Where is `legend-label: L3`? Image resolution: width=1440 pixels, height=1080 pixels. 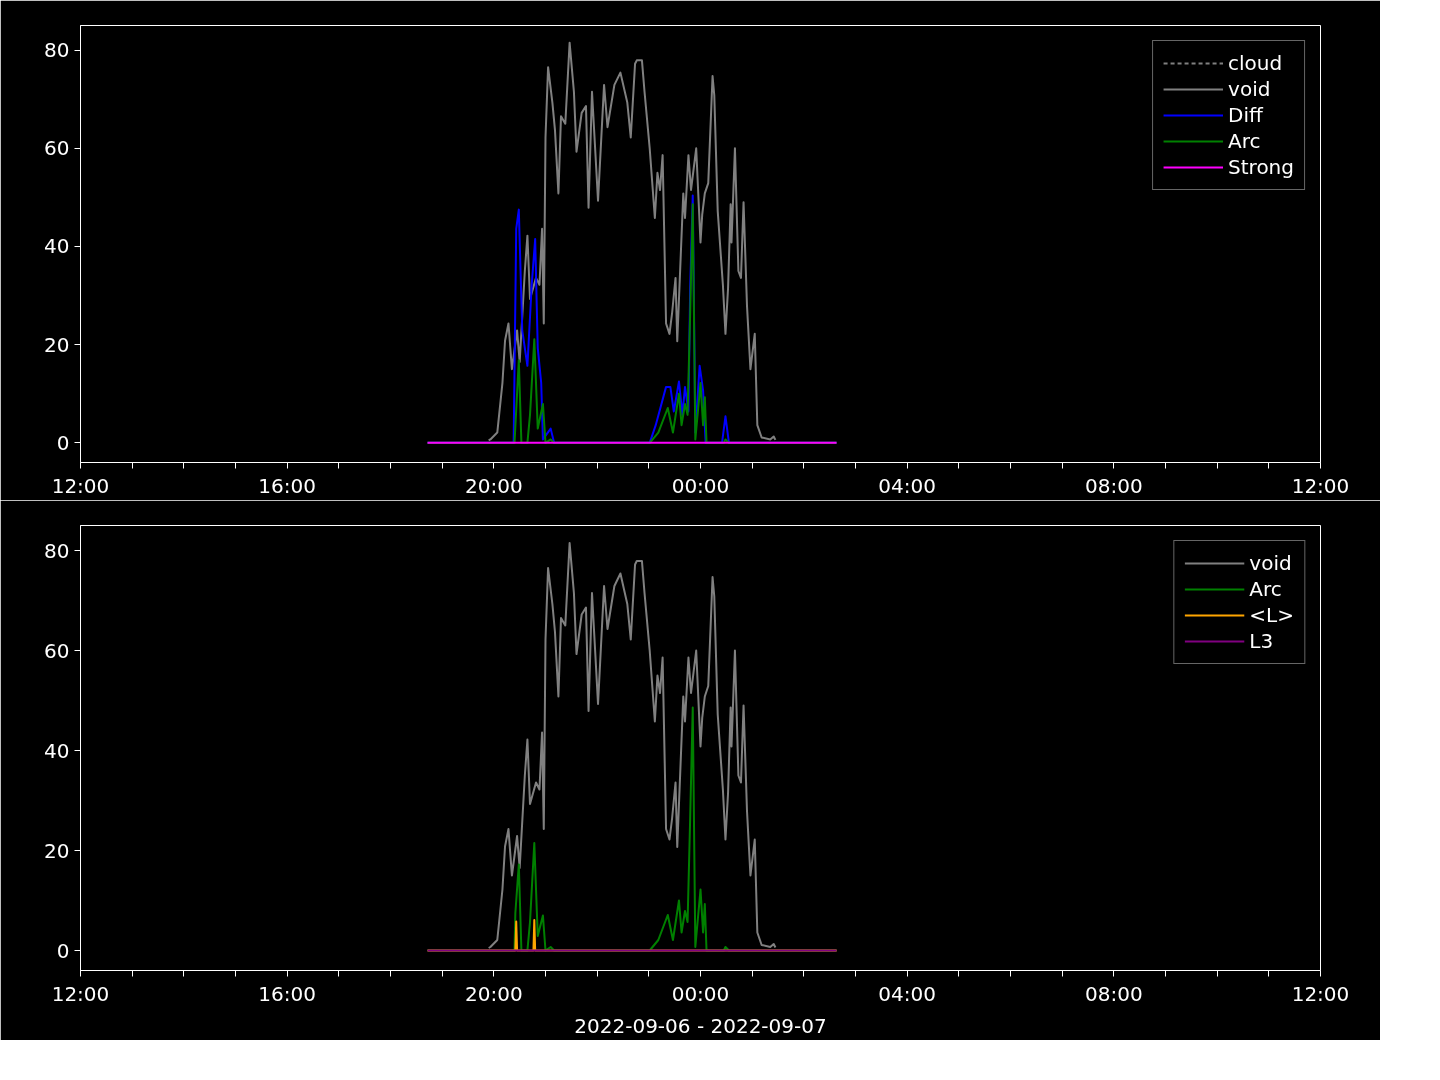
legend-label: L3 is located at coordinates (1261, 641).